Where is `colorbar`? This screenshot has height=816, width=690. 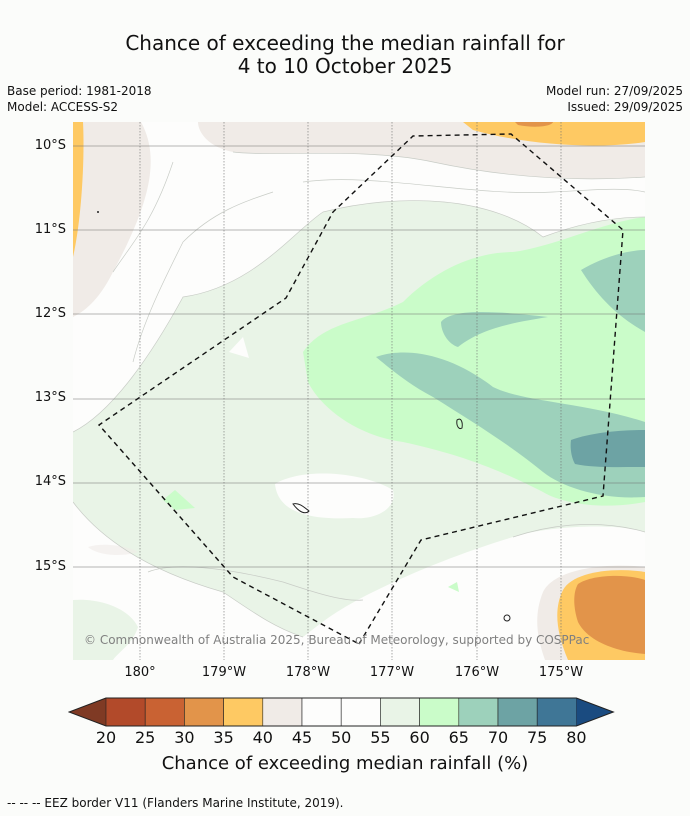 colorbar is located at coordinates (341, 712).